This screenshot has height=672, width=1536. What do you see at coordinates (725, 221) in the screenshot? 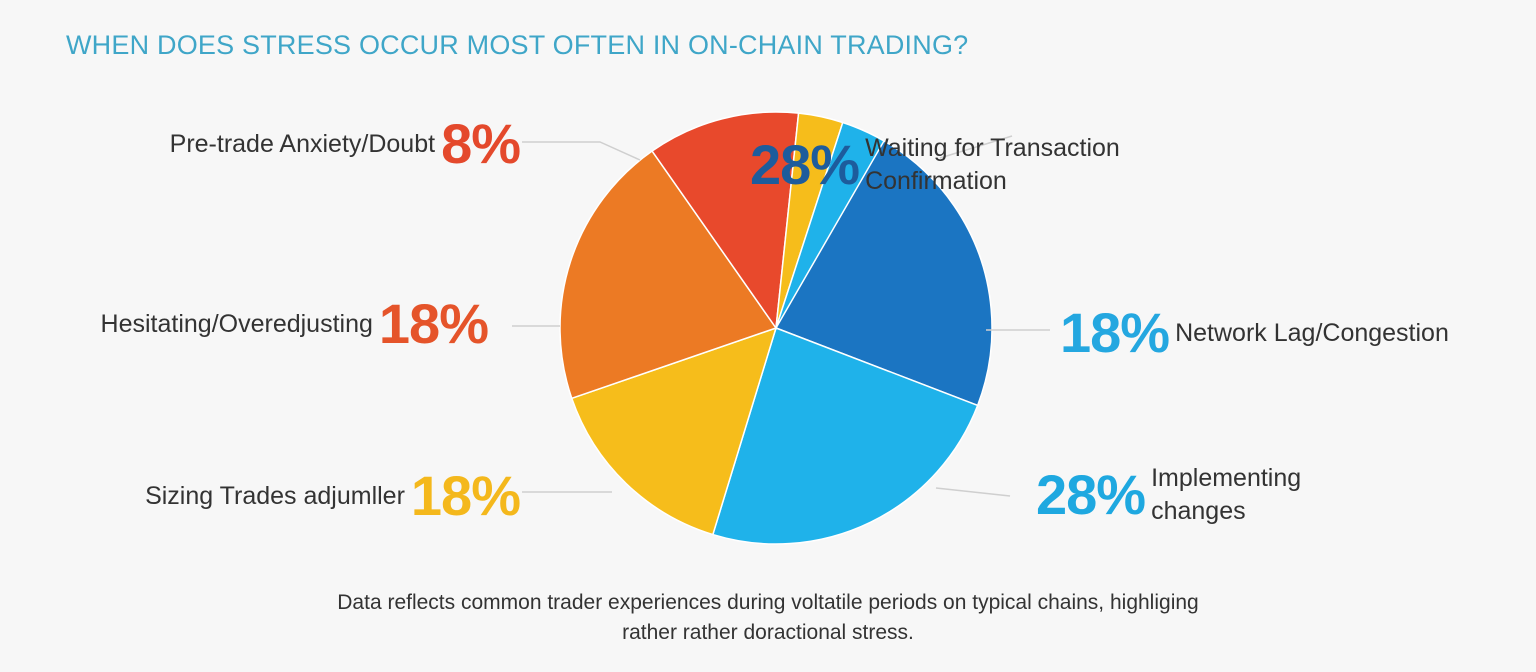
I see `slice-pre-trade-anxiety` at bounding box center [725, 221].